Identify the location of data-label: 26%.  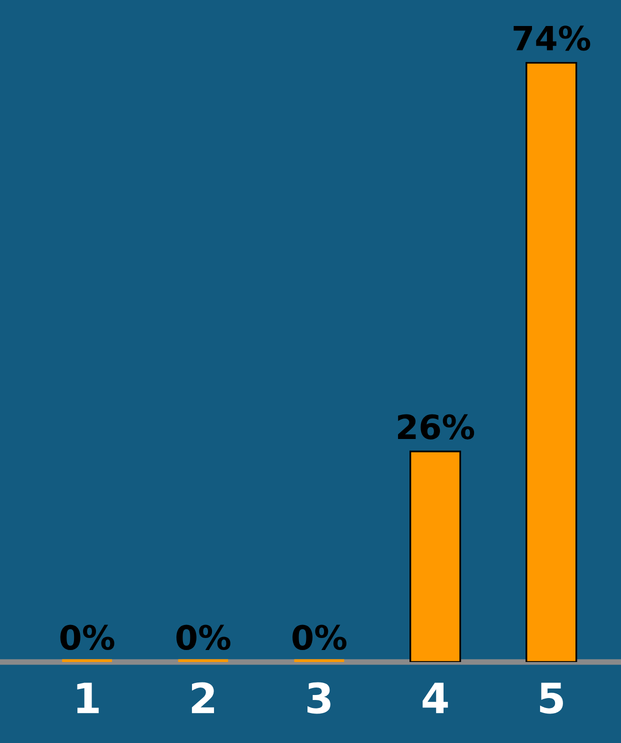
(436, 427).